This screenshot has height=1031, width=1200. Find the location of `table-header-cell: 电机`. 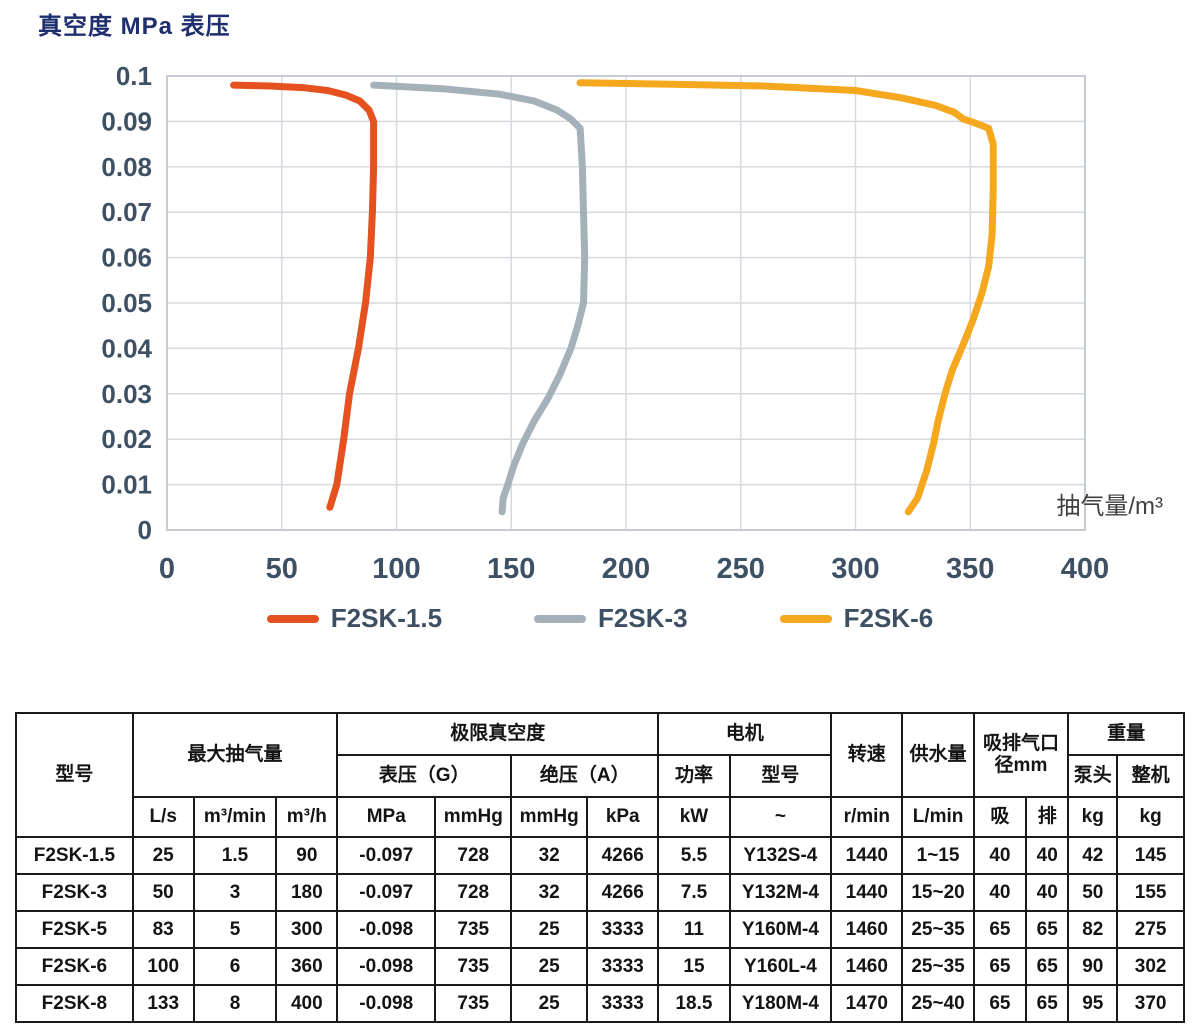

table-header-cell: 电机 is located at coordinates (745, 734).